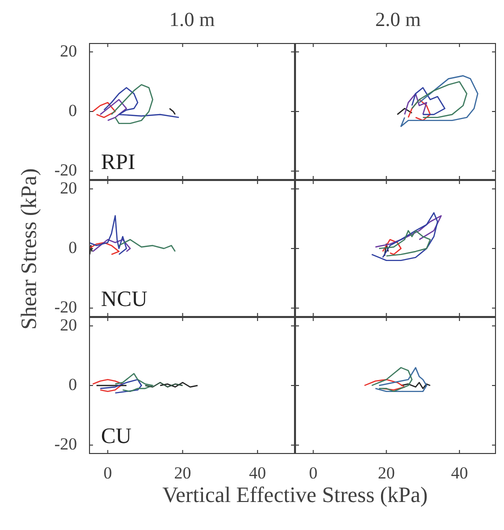 The height and width of the screenshot is (530, 504). What do you see at coordinates (116, 435) in the screenshot?
I see `annotation: CU` at bounding box center [116, 435].